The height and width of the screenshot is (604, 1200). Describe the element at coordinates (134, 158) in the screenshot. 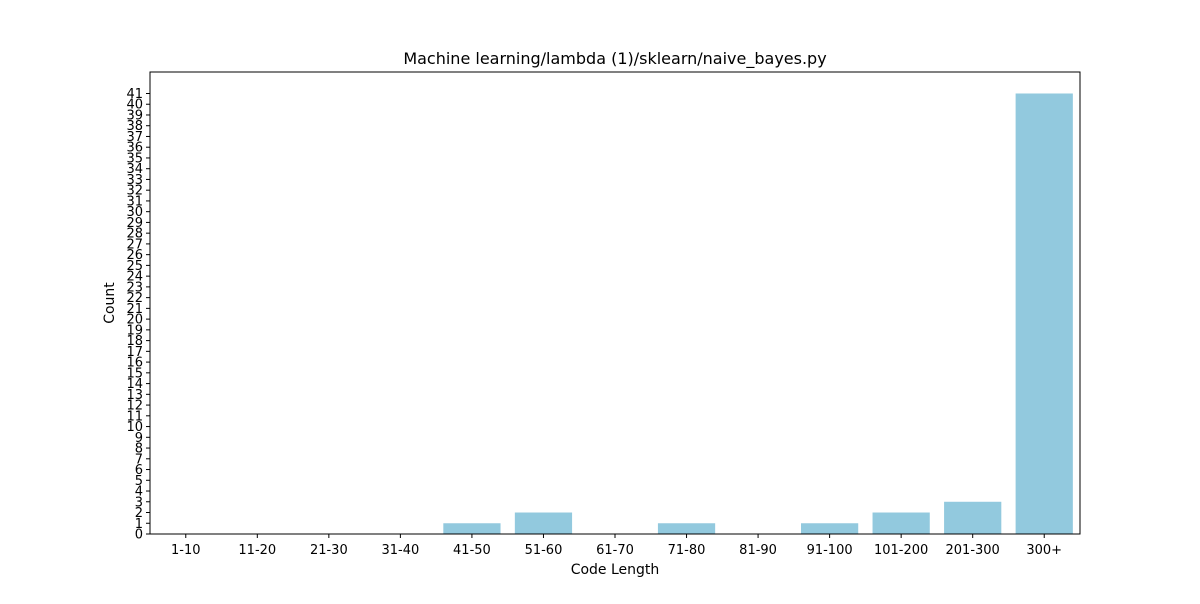

I see `y-tick-label: 35` at that location.